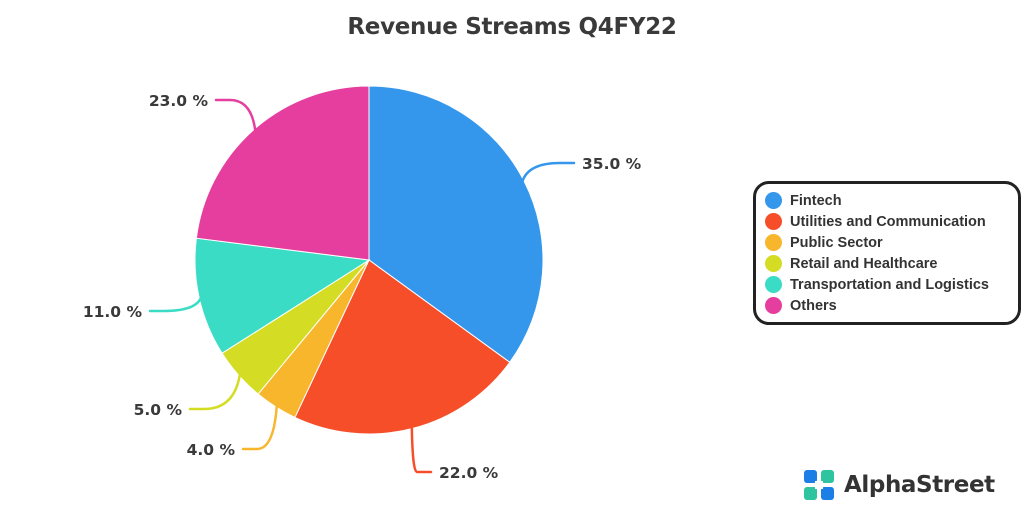 This screenshot has height=512, width=1024. Describe the element at coordinates (260, 427) in the screenshot. I see `leader-line-public-sector` at that location.